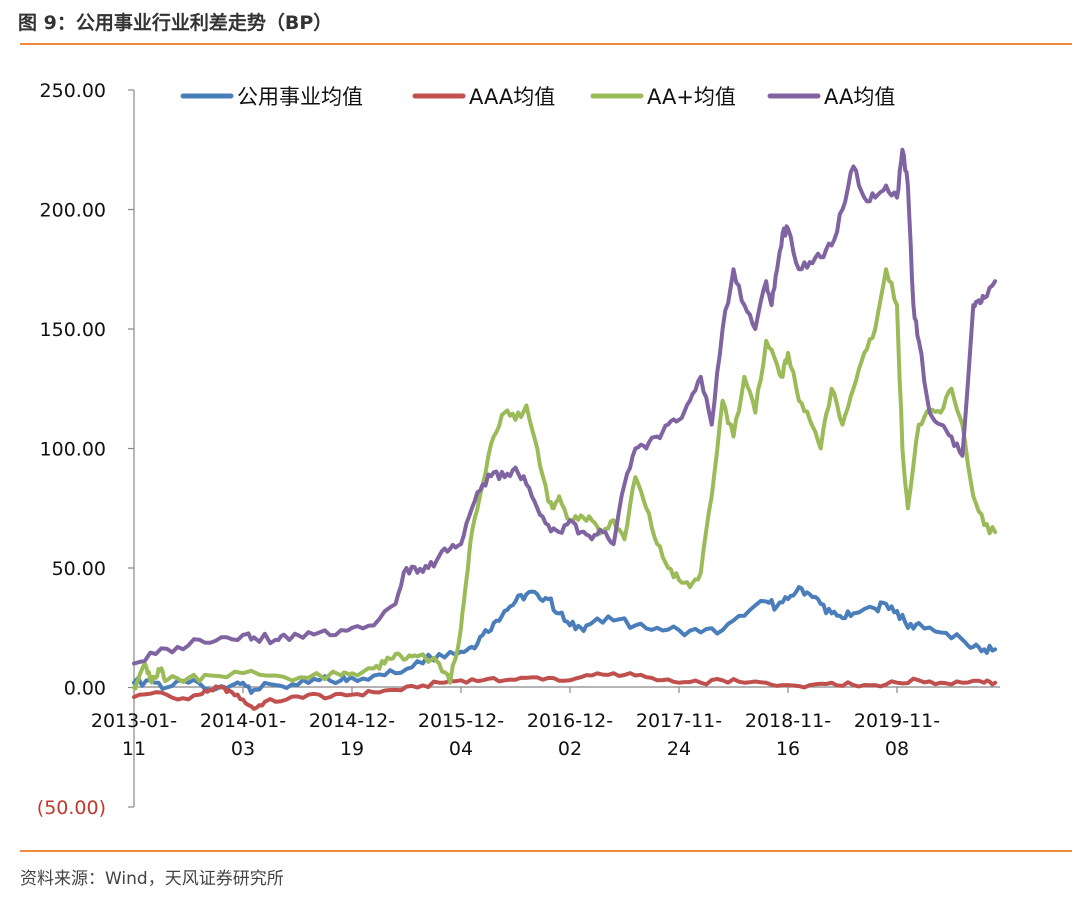 This screenshot has height=906, width=1080. What do you see at coordinates (679, 735) in the screenshot?
I see `x-tick-label: 2017-11-24` at bounding box center [679, 735].